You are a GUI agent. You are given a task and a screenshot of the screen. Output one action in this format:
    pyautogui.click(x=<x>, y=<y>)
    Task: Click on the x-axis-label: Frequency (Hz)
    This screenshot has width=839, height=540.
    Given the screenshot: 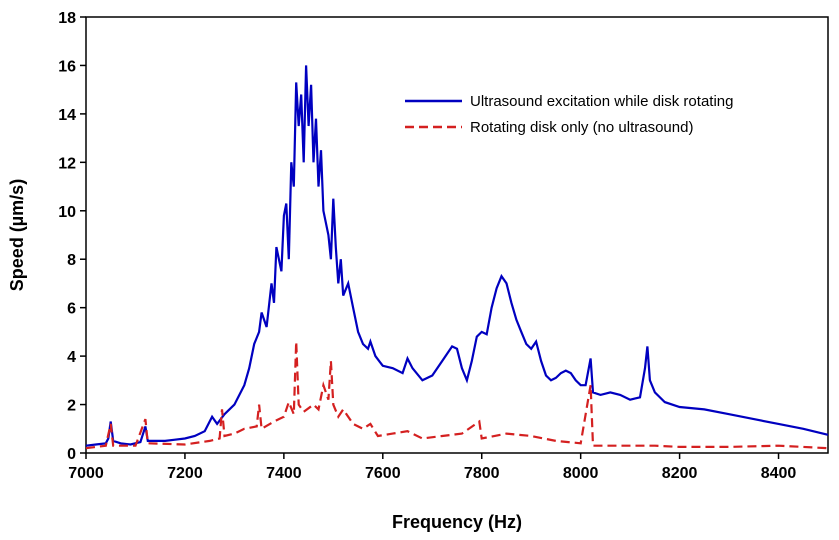 What is the action you would take?
    pyautogui.click(x=457, y=522)
    